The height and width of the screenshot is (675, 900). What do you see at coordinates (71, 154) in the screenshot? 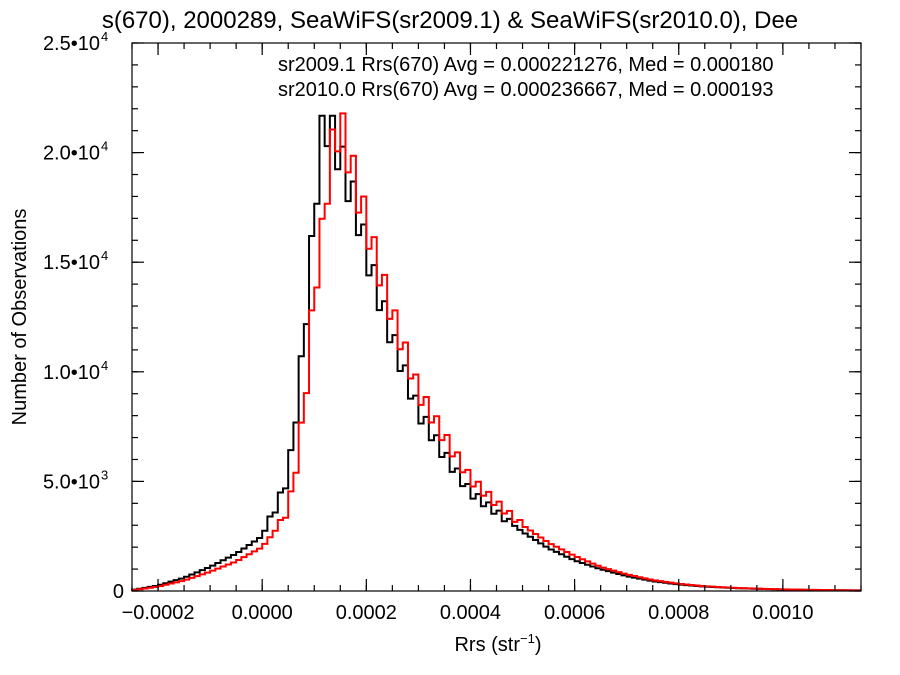
I see `y-tick-label: 2.0•10` at bounding box center [71, 154].